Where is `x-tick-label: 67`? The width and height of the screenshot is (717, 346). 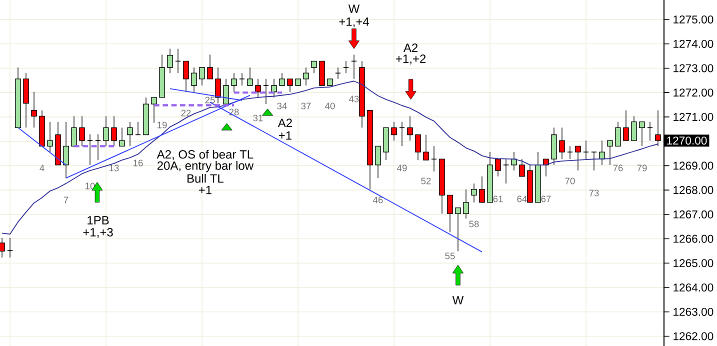 x-tick-label: 67 is located at coordinates (546, 199).